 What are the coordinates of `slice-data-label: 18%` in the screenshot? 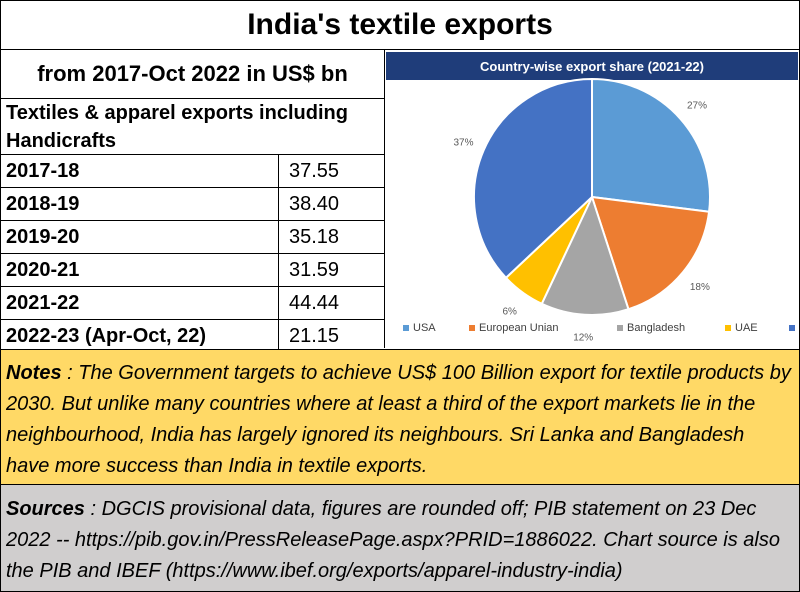 It's located at (700, 287).